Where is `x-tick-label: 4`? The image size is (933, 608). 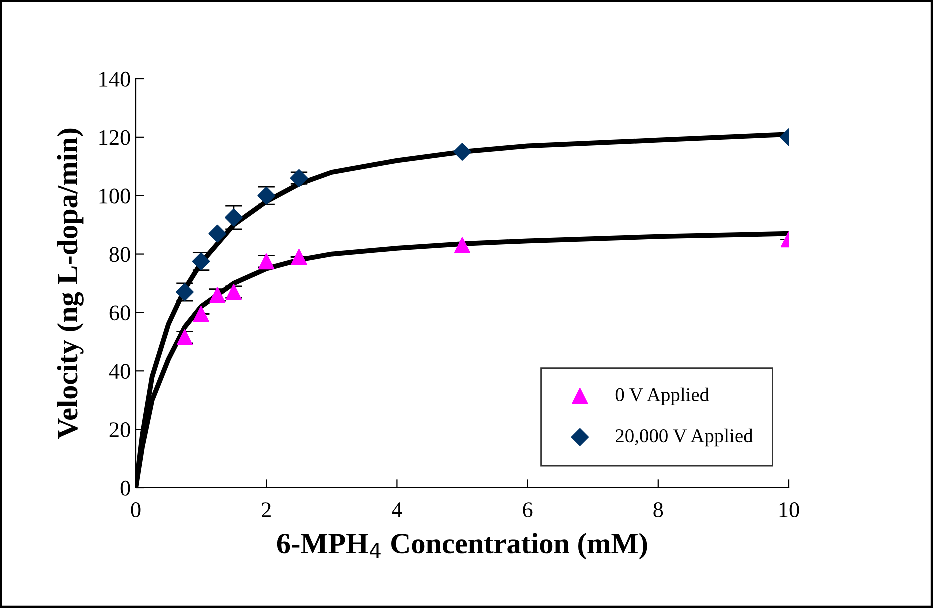
x-tick-label: 4 is located at coordinates (397, 510).